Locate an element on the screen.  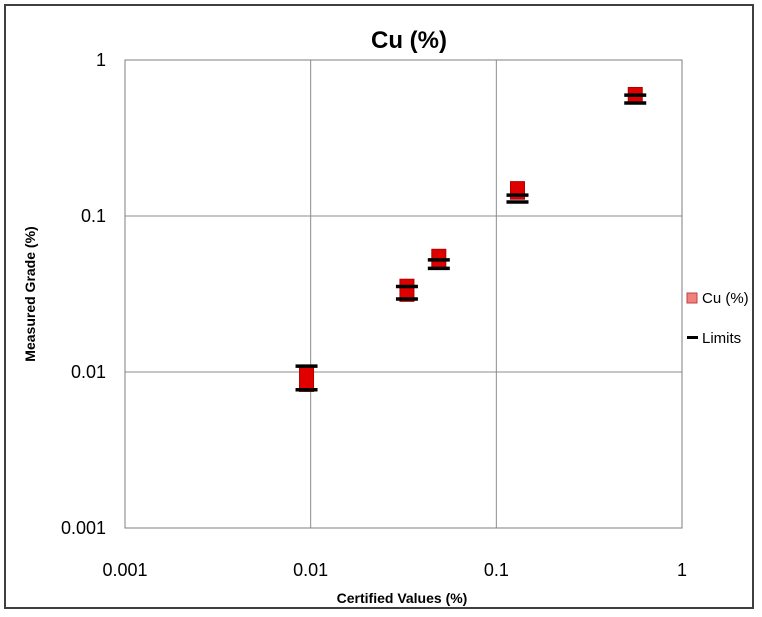
y-tick-label: 0.01 is located at coordinates (88, 372).